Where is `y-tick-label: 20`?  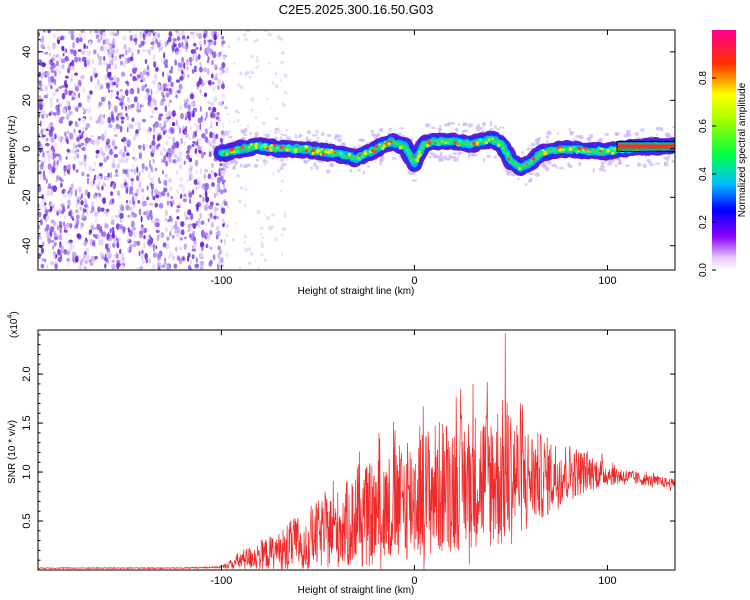 y-tick-label: 20 is located at coordinates (27, 100).